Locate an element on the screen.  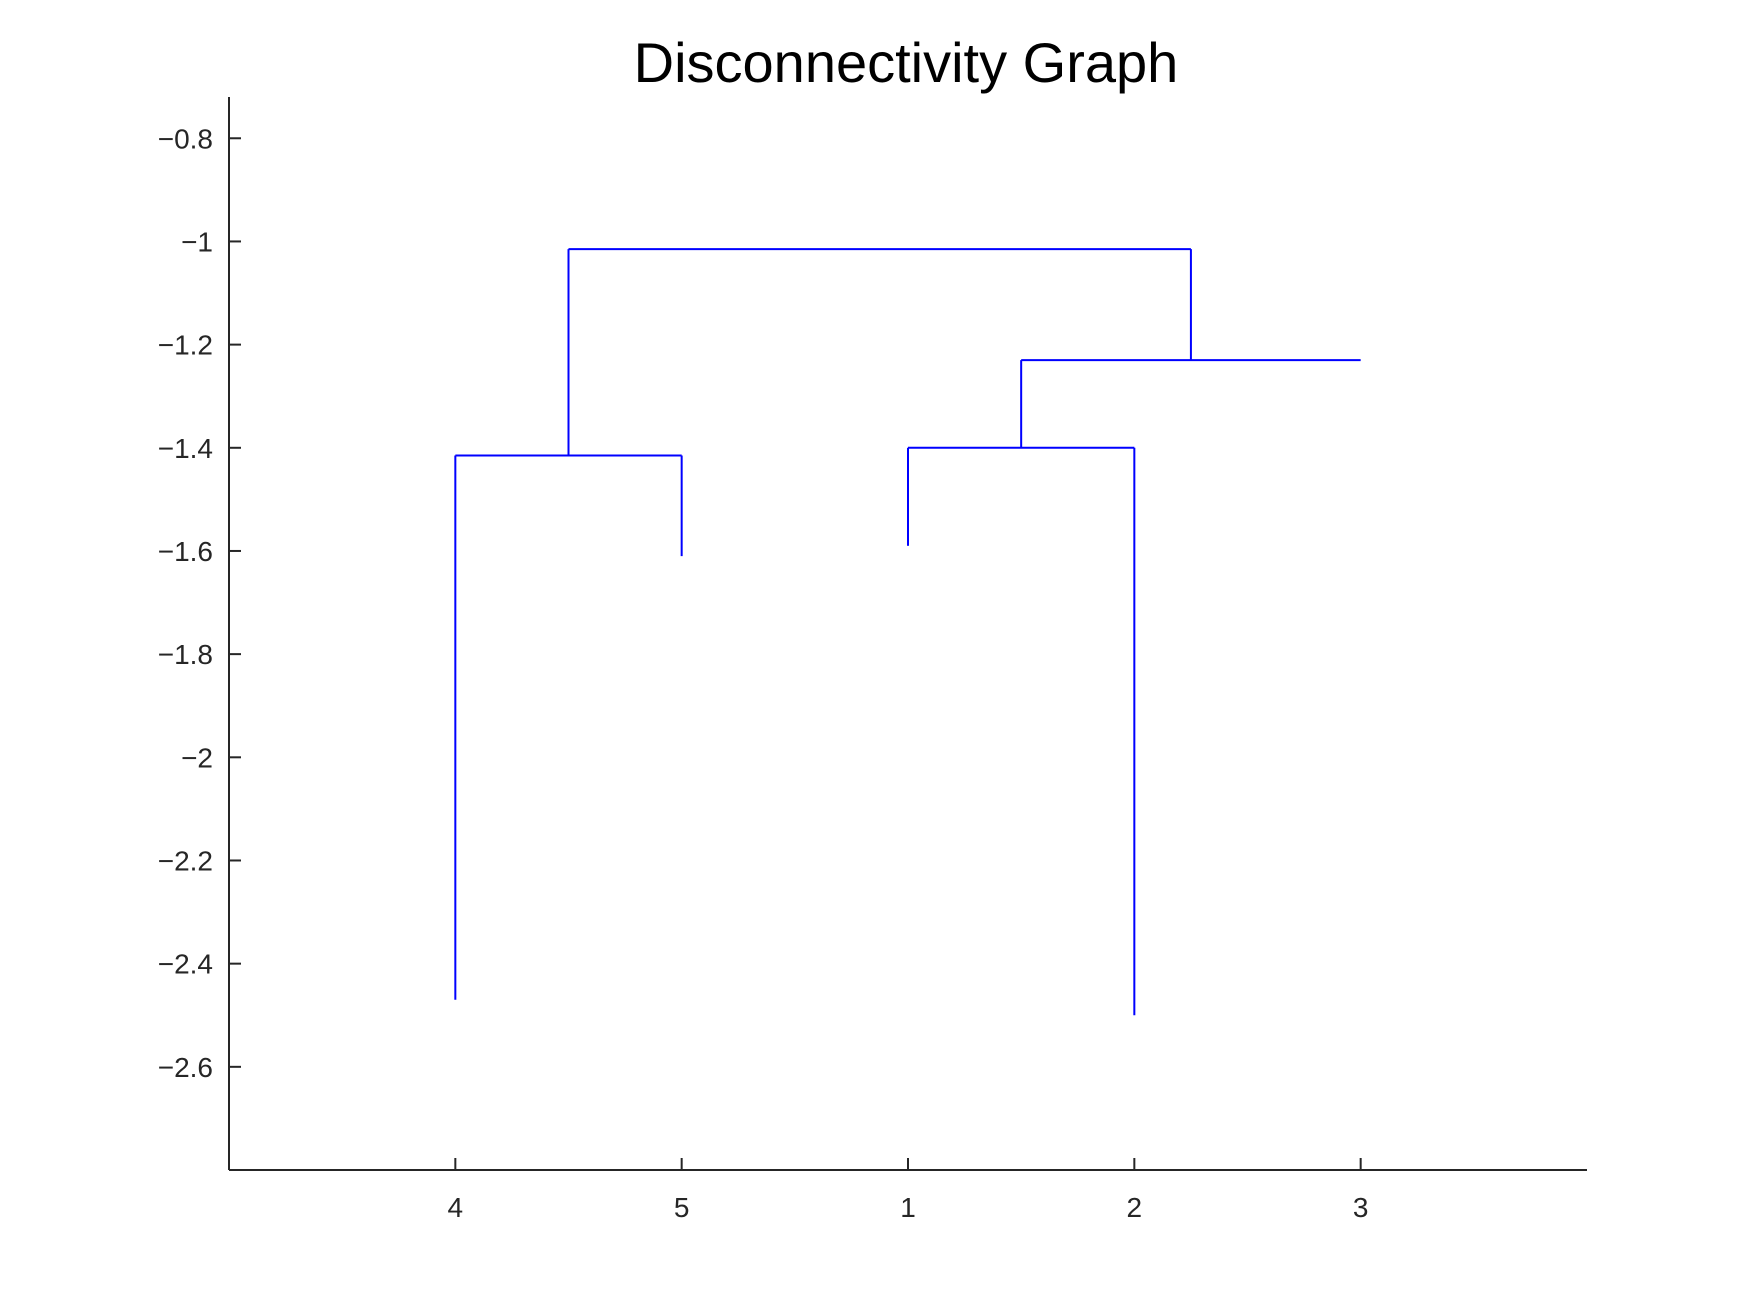
y-tick-label: −1.4 is located at coordinates (185, 448).